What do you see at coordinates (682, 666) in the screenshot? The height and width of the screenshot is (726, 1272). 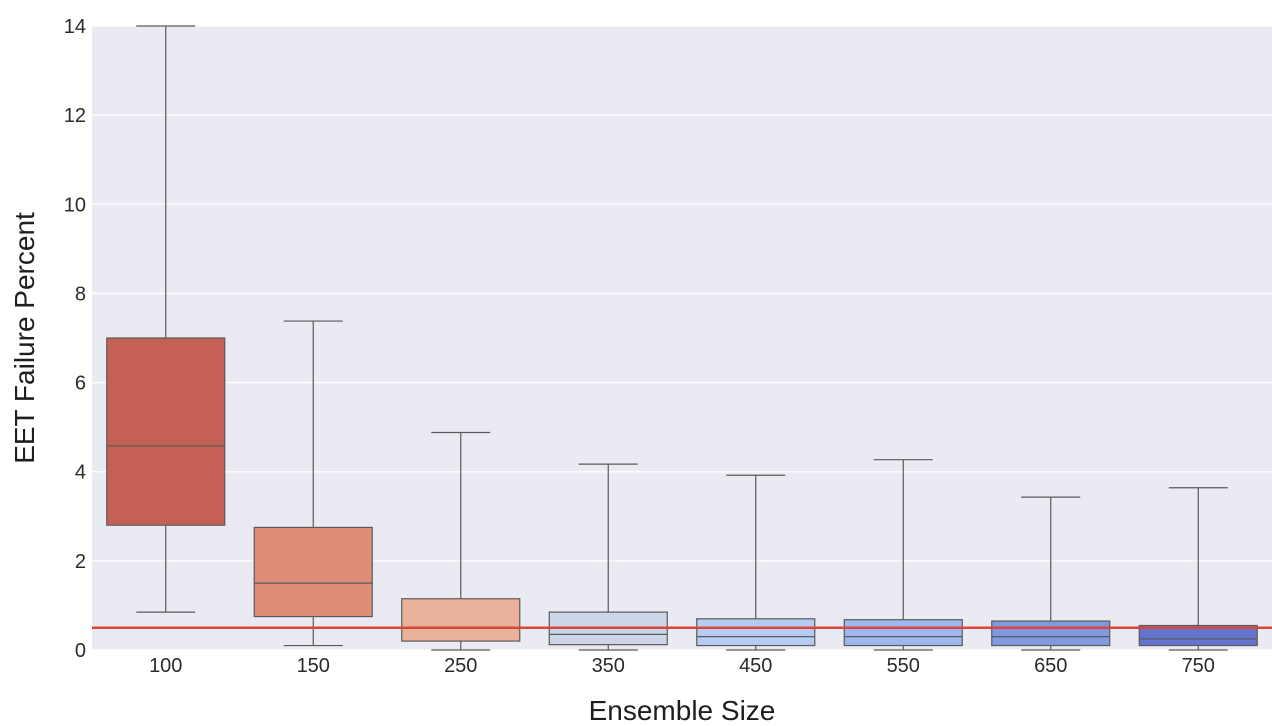 I see `x-axis-ticks: 100 150 250 350 450 550 650 750` at bounding box center [682, 666].